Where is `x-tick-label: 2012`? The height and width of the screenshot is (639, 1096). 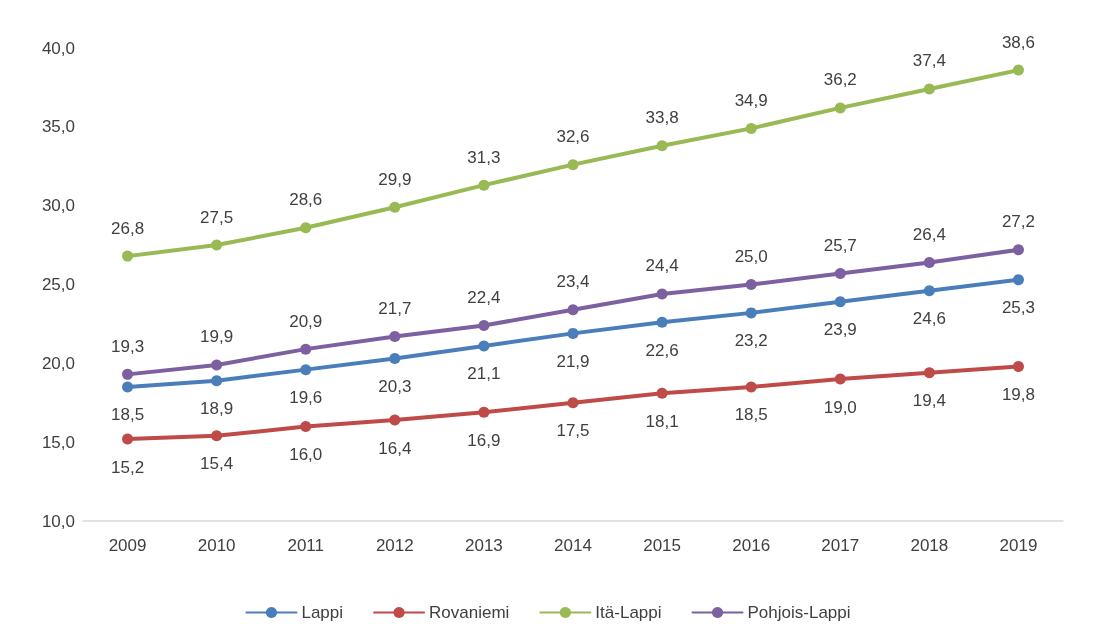 x-tick-label: 2012 is located at coordinates (394, 545).